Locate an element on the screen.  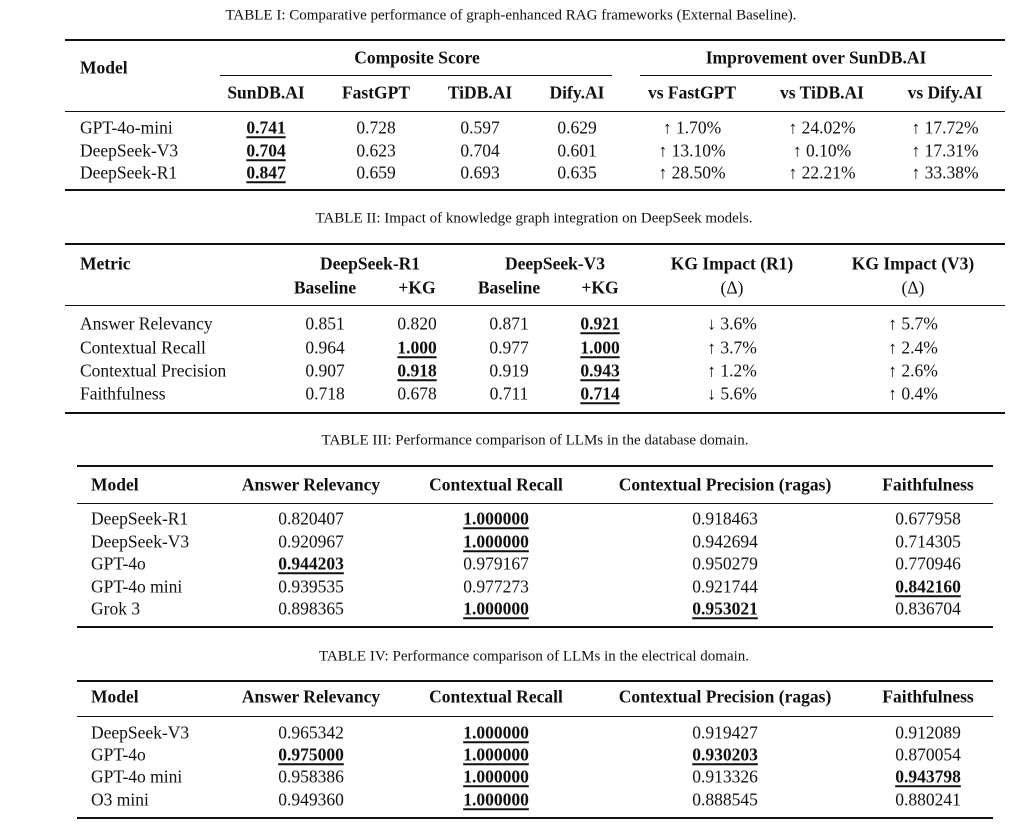
best-value-cell: 0.918 is located at coordinates (417, 370).